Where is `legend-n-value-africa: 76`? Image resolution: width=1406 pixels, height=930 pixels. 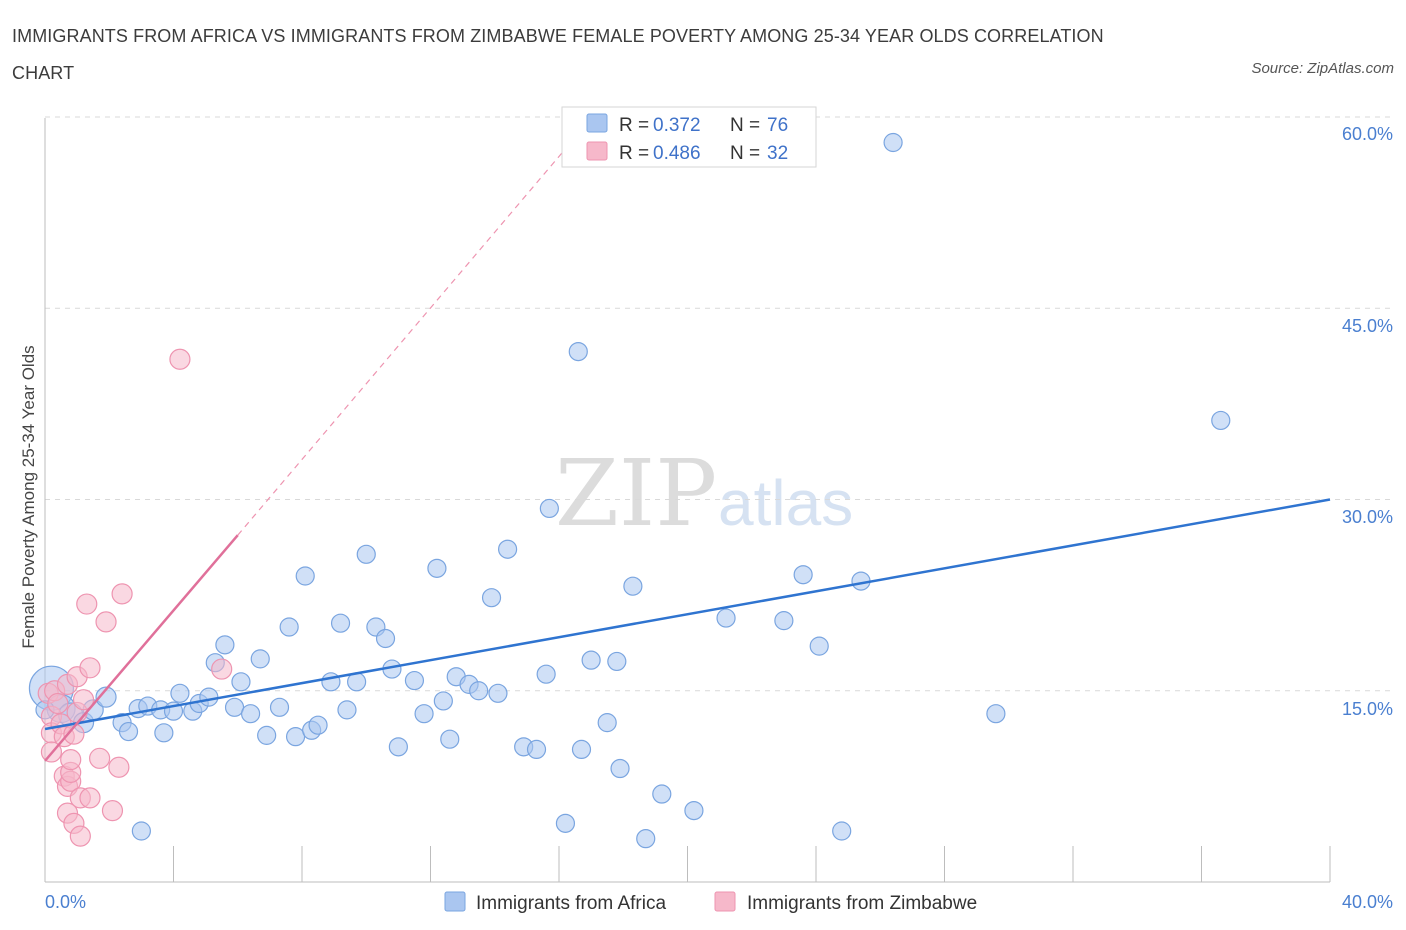 legend-n-value-africa: 76 is located at coordinates (777, 125).